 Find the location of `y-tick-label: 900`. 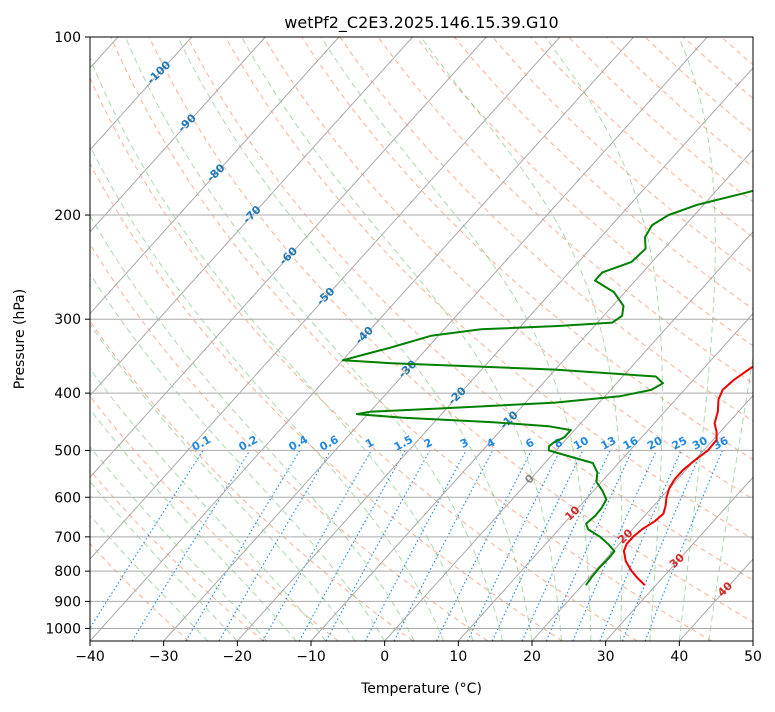

y-tick-label: 900 is located at coordinates (67, 602).